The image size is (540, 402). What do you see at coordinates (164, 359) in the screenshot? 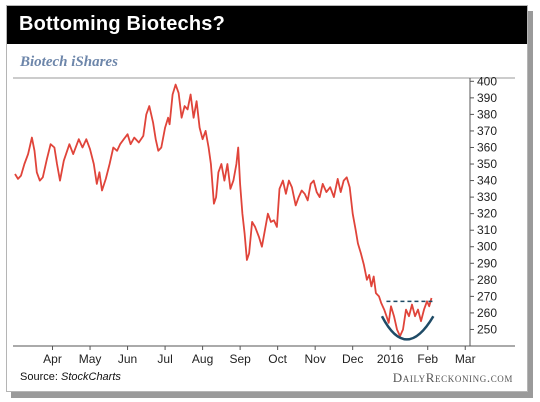
I see `x-tick-label: Jul` at bounding box center [164, 359].